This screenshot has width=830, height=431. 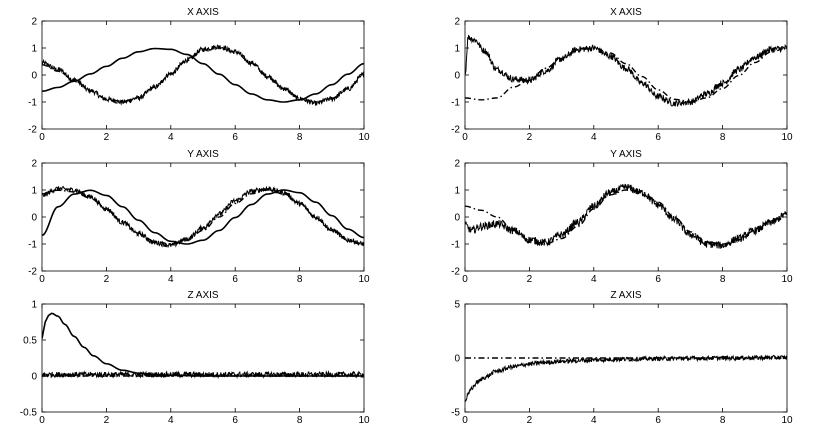 I want to click on y-tick-label: 0.5, so click(x=30, y=341).